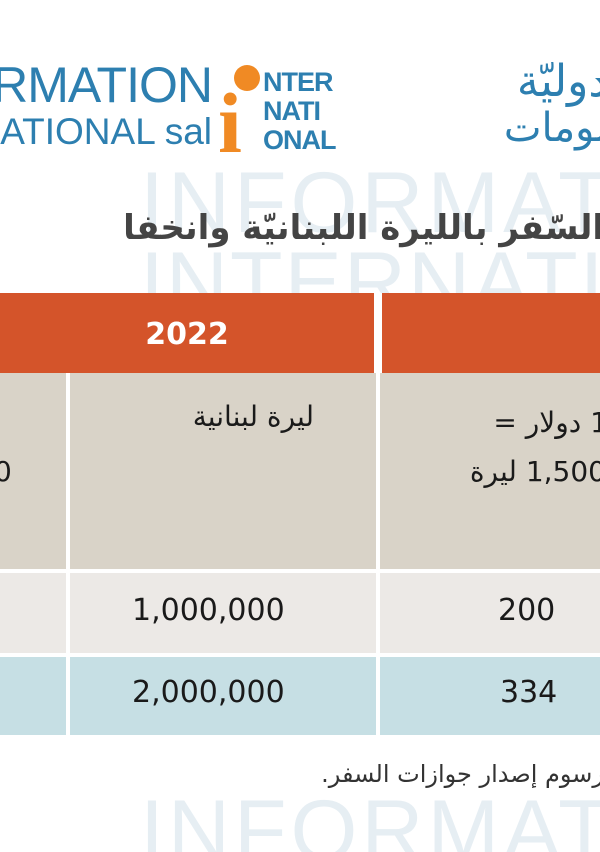 Image resolution: width=600 pixels, height=852 pixels. Describe the element at coordinates (370, 817) in the screenshot. I see `watermark-text-bottom: INFORMATION` at that location.